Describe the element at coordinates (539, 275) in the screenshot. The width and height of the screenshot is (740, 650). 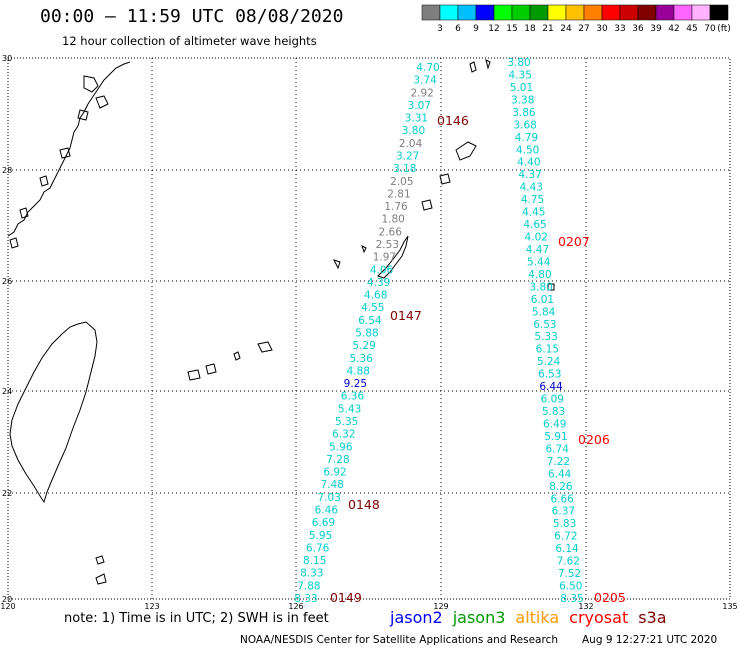
I see `wave-height-value: 4.80` at that location.